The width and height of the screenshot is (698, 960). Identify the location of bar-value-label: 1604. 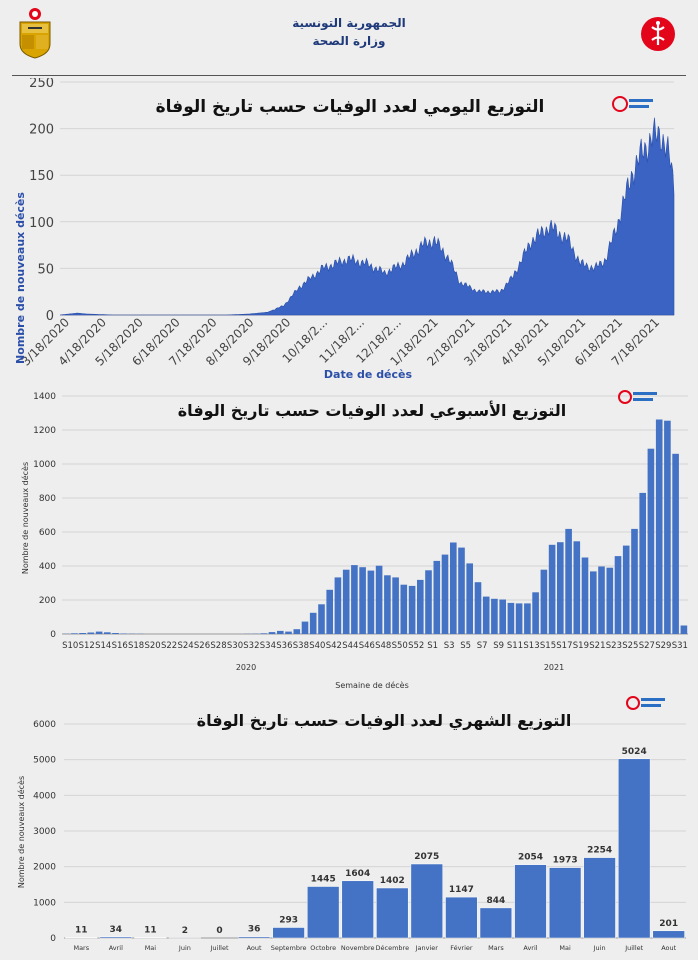
(357, 874).